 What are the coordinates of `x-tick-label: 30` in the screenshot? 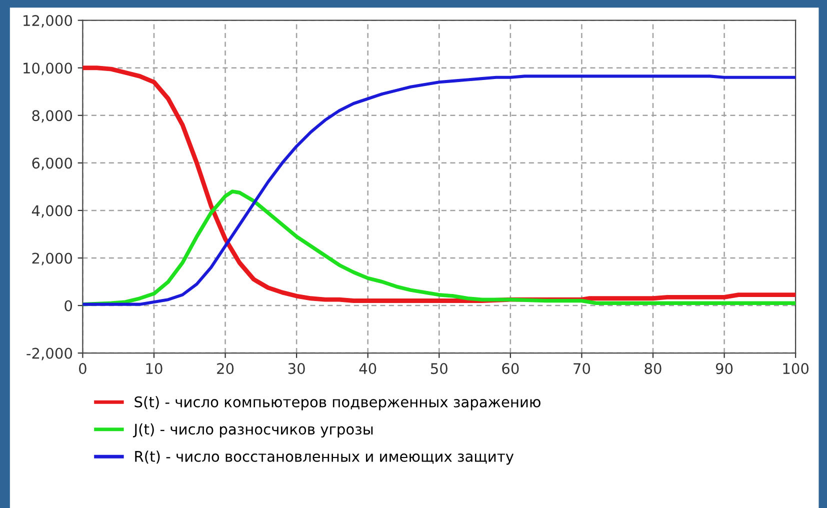 It's located at (296, 368).